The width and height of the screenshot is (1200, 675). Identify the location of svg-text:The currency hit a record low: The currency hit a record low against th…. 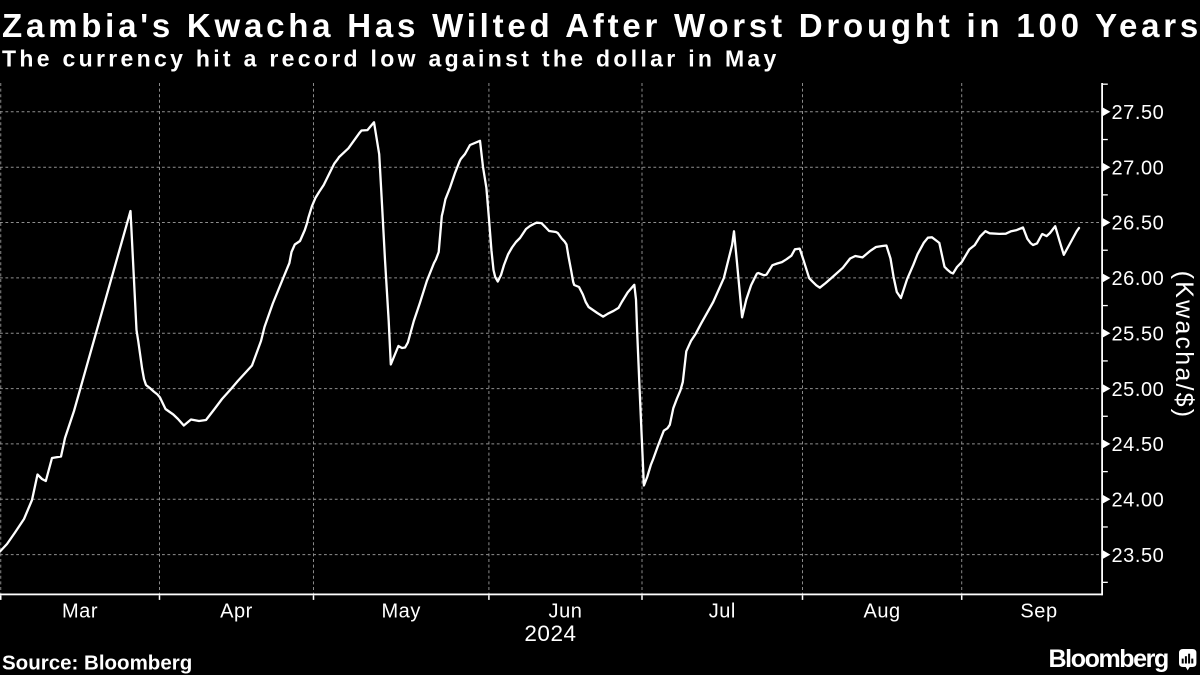
(391, 59).